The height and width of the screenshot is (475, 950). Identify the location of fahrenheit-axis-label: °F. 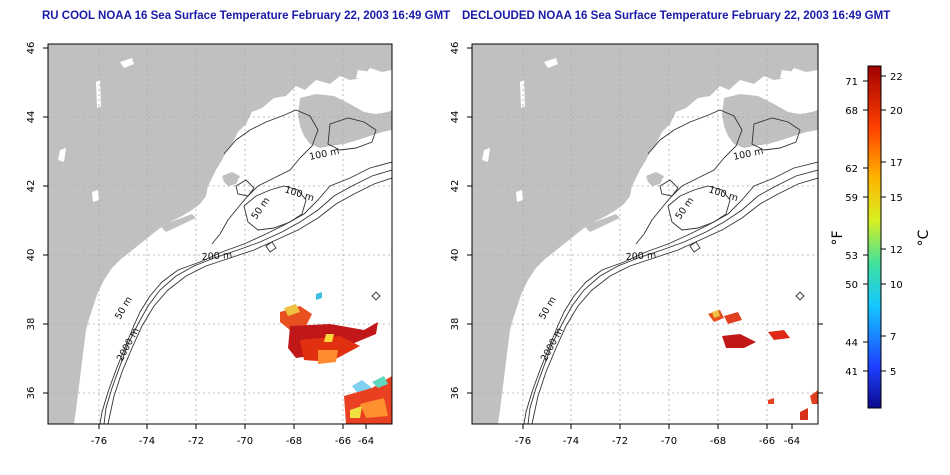
(838, 237).